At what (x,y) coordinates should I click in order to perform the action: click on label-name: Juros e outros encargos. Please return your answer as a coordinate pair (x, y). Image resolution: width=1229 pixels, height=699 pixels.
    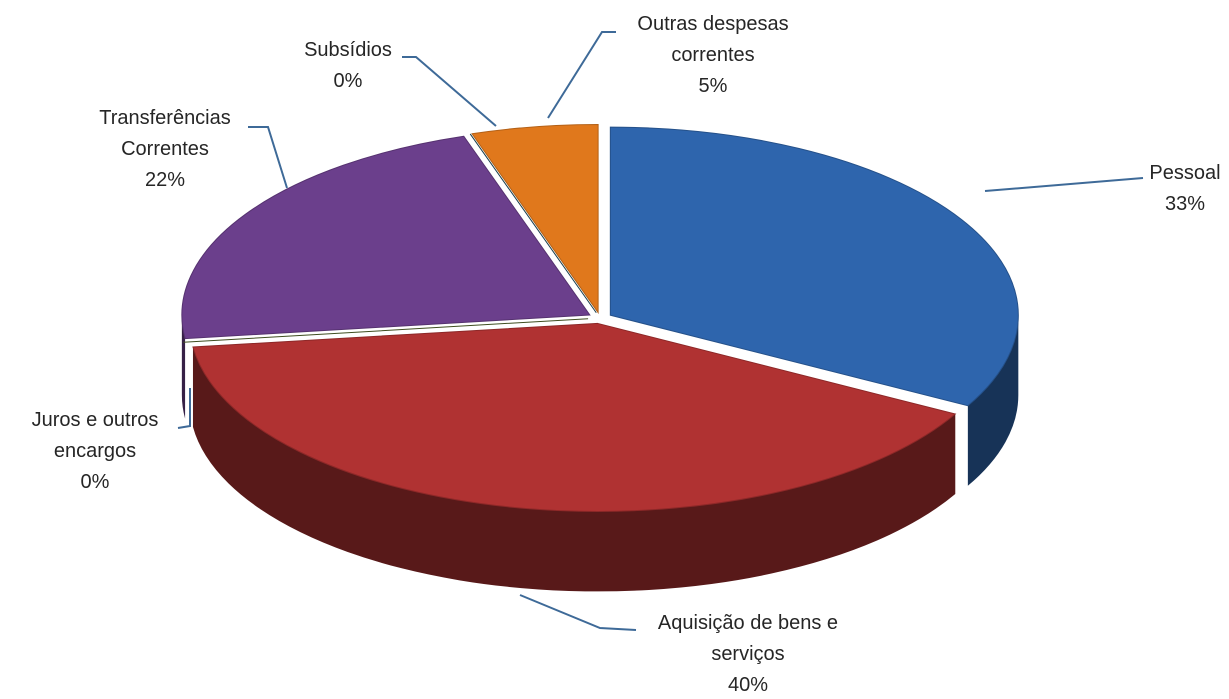
    Looking at the image, I should click on (95, 435).